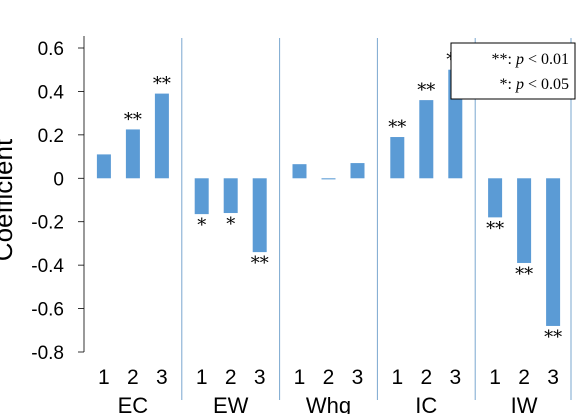  Describe the element at coordinates (51, 92) in the screenshot. I see `y-tick-label: 0.4` at that location.